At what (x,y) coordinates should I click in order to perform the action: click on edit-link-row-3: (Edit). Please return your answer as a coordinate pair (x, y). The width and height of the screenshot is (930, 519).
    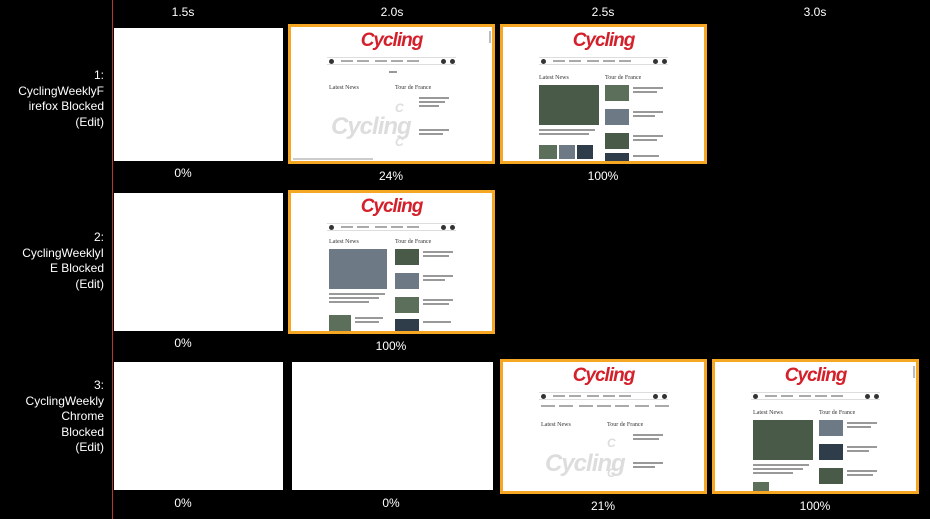
    Looking at the image, I should click on (89, 447).